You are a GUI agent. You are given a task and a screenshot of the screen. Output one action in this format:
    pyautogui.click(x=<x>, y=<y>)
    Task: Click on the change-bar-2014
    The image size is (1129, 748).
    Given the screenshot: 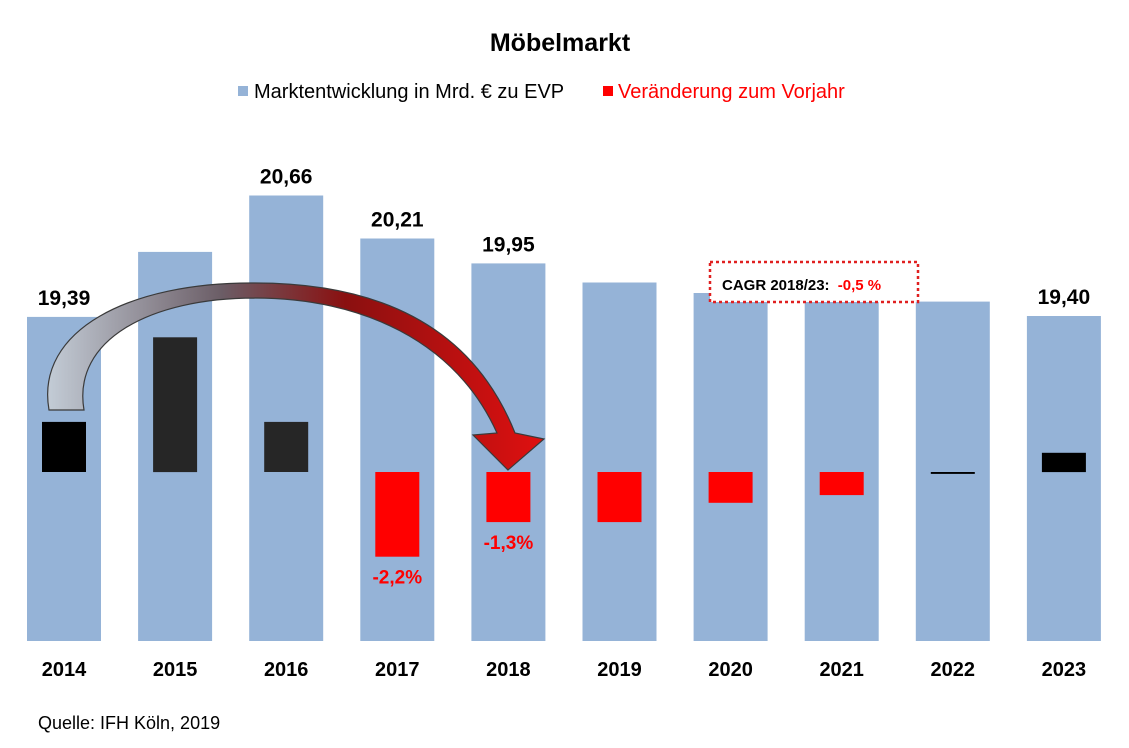 What is the action you would take?
    pyautogui.click(x=64, y=446)
    